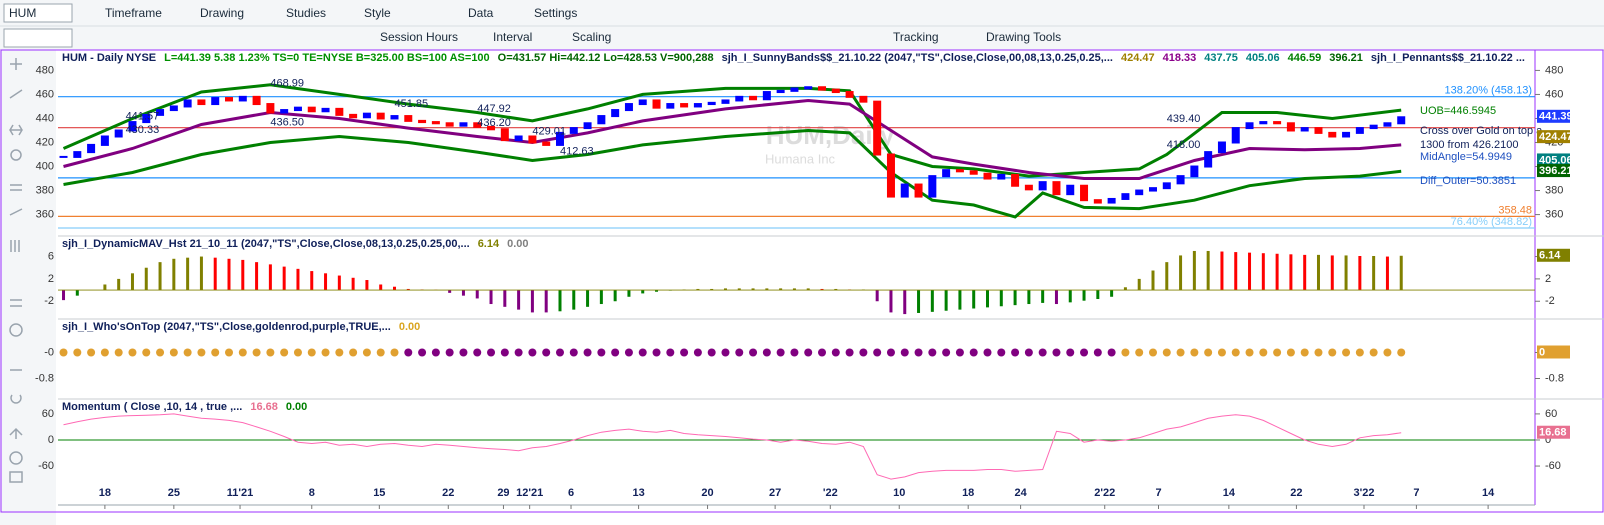 Image resolution: width=1604 pixels, height=525 pixels. What do you see at coordinates (22, 13) in the screenshot?
I see `symbol-input: HUM` at bounding box center [22, 13].